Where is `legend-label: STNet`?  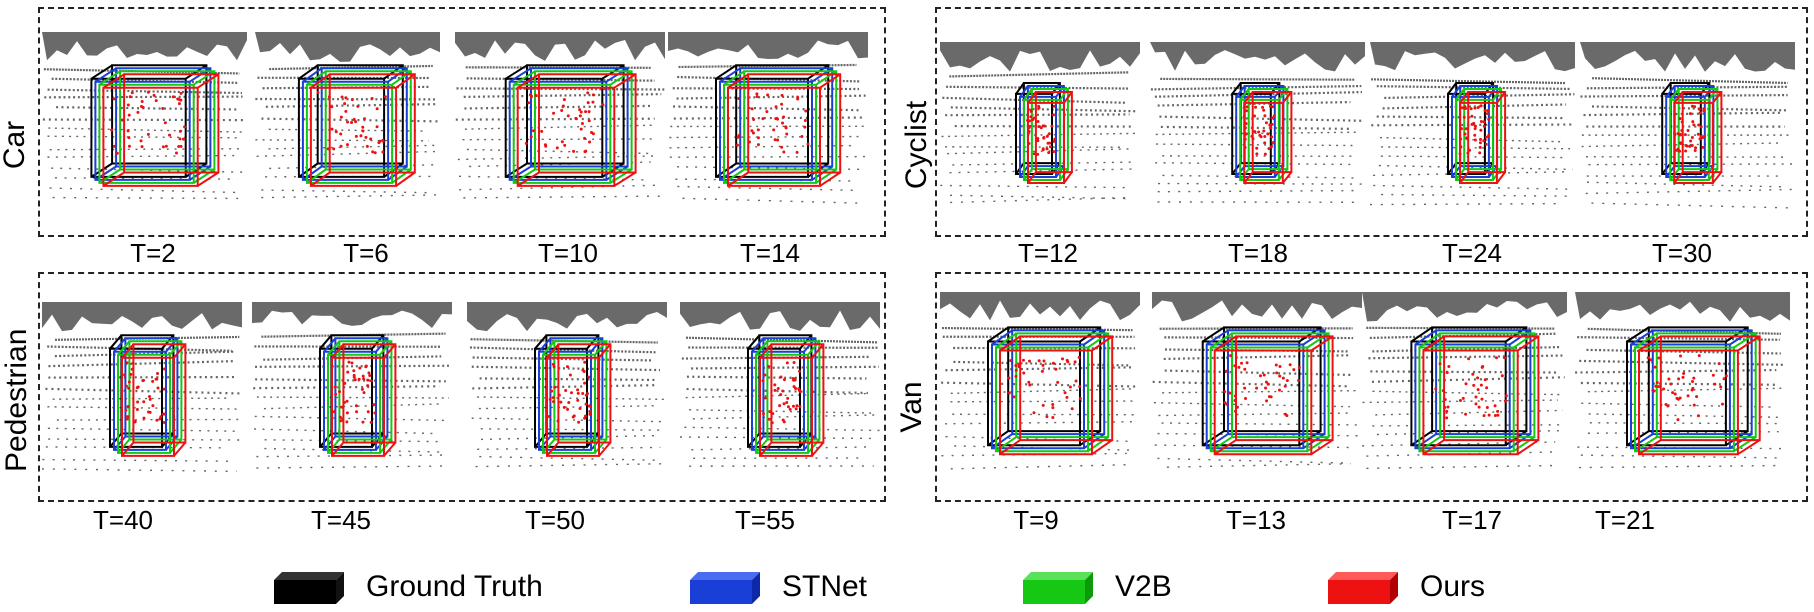
legend-label: STNet is located at coordinates (825, 586).